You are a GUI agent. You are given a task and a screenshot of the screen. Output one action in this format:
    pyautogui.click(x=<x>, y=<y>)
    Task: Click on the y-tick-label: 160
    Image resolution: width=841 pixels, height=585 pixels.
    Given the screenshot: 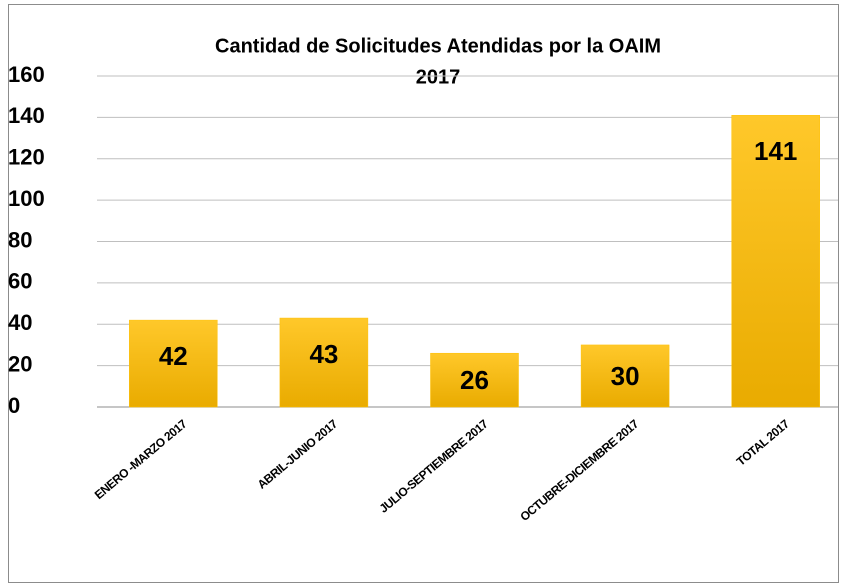 What is the action you would take?
    pyautogui.click(x=26, y=74)
    